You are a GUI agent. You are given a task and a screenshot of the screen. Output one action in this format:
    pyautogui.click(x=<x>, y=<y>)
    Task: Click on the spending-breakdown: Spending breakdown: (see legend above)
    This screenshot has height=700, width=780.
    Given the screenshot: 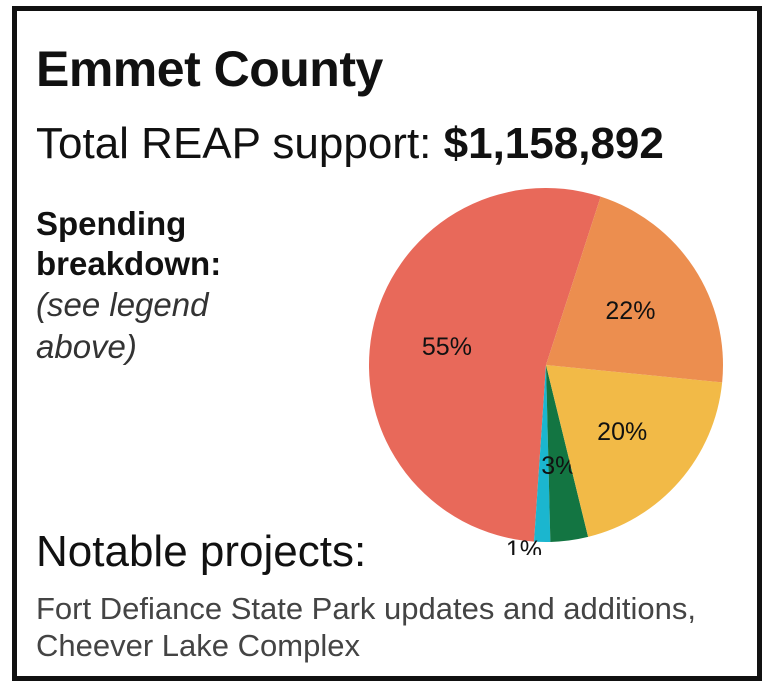 What is the action you would take?
    pyautogui.click(x=166, y=286)
    